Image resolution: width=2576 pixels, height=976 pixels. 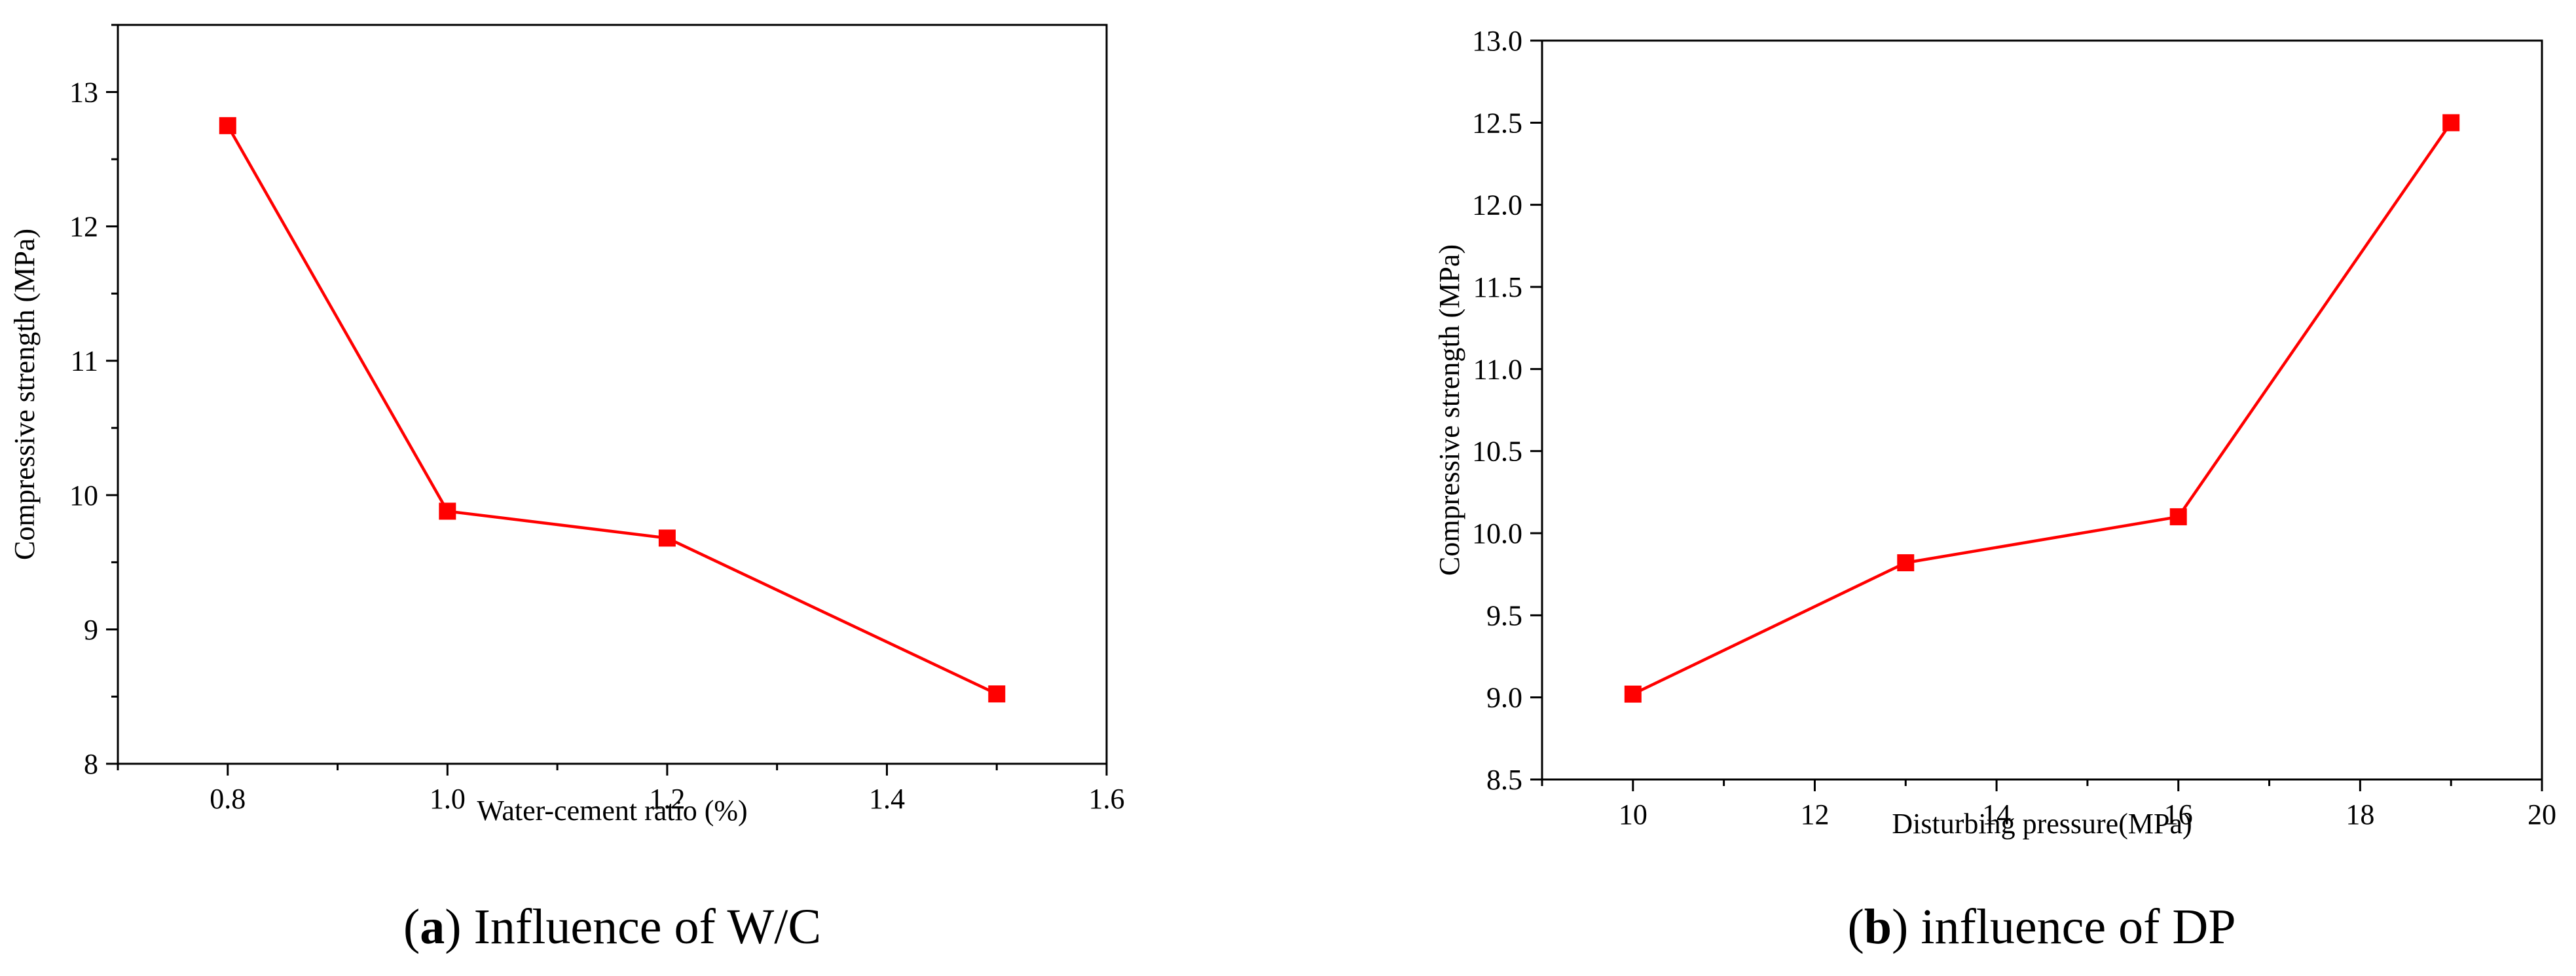 I want to click on chart-a-caption: (a) Influence of W/C, so click(x=612, y=926).